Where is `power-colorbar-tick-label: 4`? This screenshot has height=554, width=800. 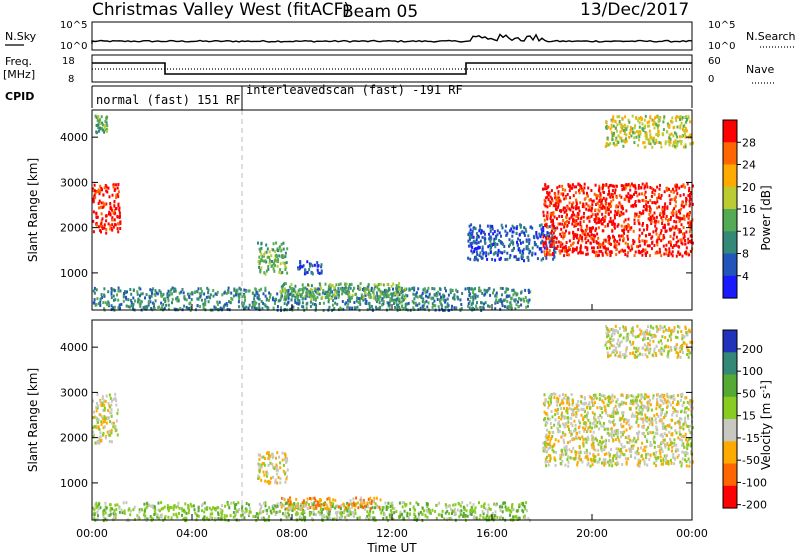
power-colorbar-tick-label: 4 is located at coordinates (745, 276).